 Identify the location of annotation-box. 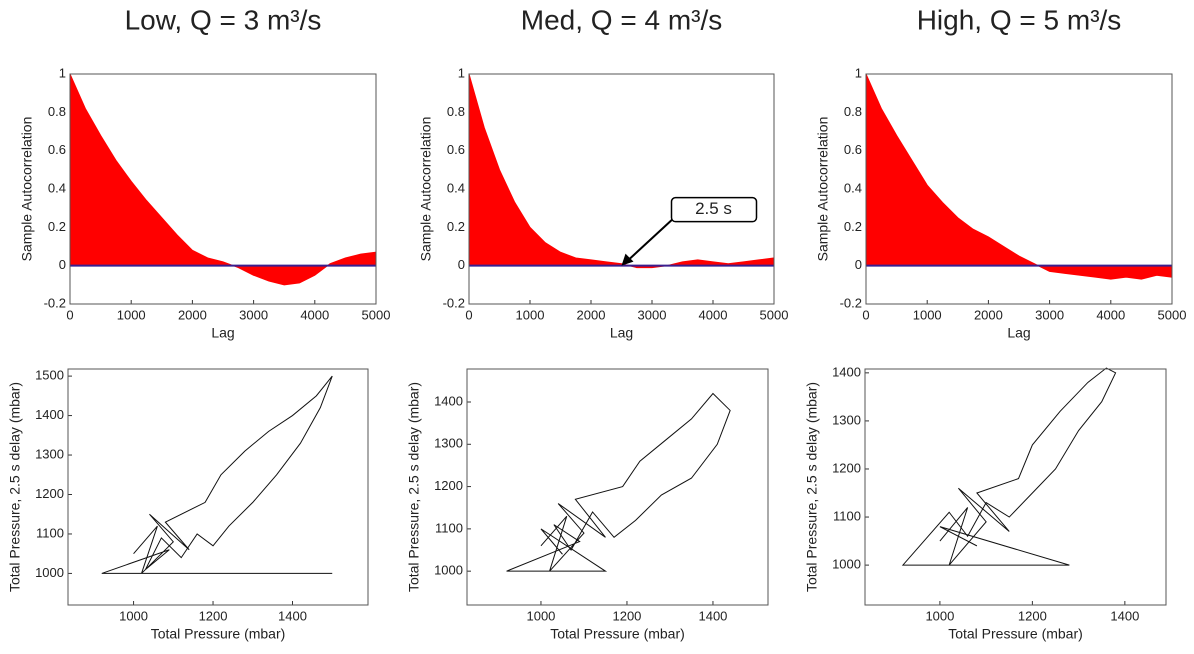
(714, 209).